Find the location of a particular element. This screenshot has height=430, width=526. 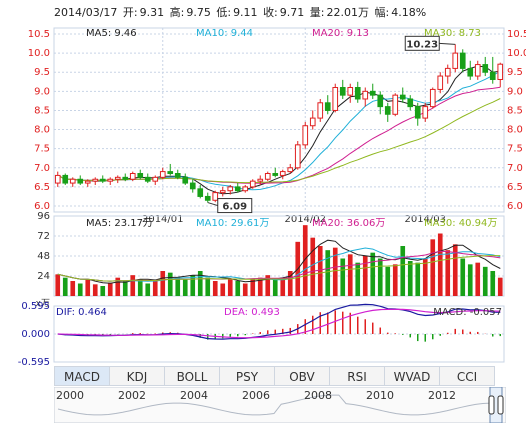

price-ma10-legend: MA10: 9.44 is located at coordinates (224, 33).